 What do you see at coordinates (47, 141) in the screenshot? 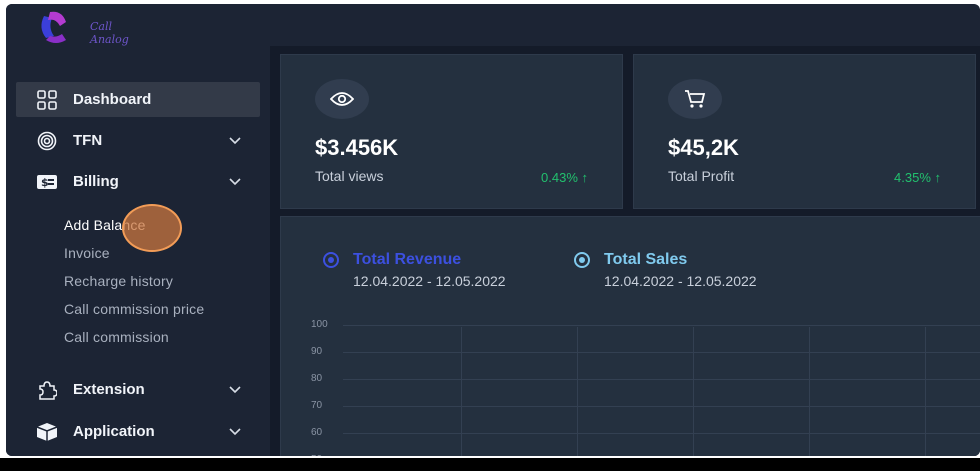
I see `target-icon` at bounding box center [47, 141].